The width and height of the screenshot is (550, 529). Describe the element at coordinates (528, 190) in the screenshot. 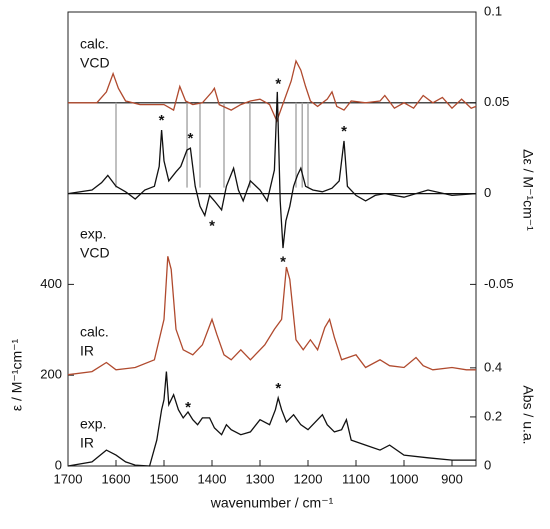

I see `y2-axis-label: Δε / M⁻¹cm⁻¹` at that location.